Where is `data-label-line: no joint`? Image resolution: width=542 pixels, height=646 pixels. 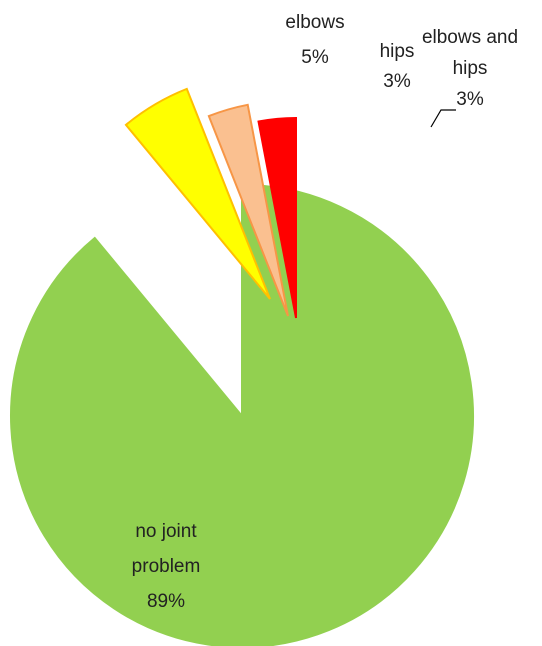
data-label-line: no joint is located at coordinates (166, 531).